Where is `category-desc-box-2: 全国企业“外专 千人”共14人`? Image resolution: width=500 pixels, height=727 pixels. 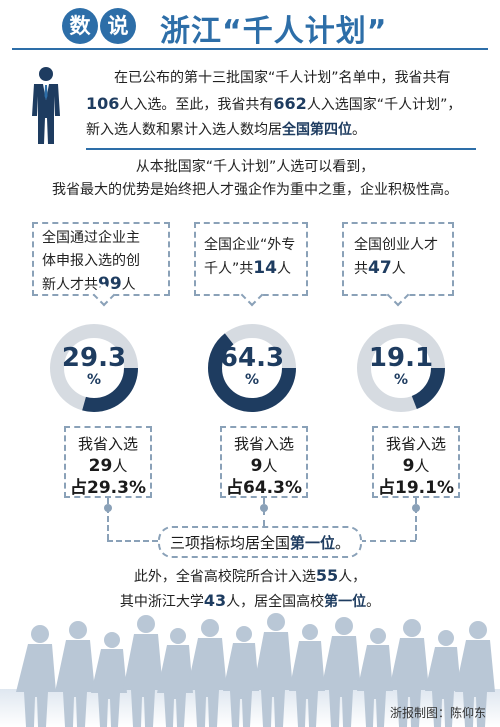
category-desc-box-2: 全国企业“外专 千人”共14人 is located at coordinates (251, 264).